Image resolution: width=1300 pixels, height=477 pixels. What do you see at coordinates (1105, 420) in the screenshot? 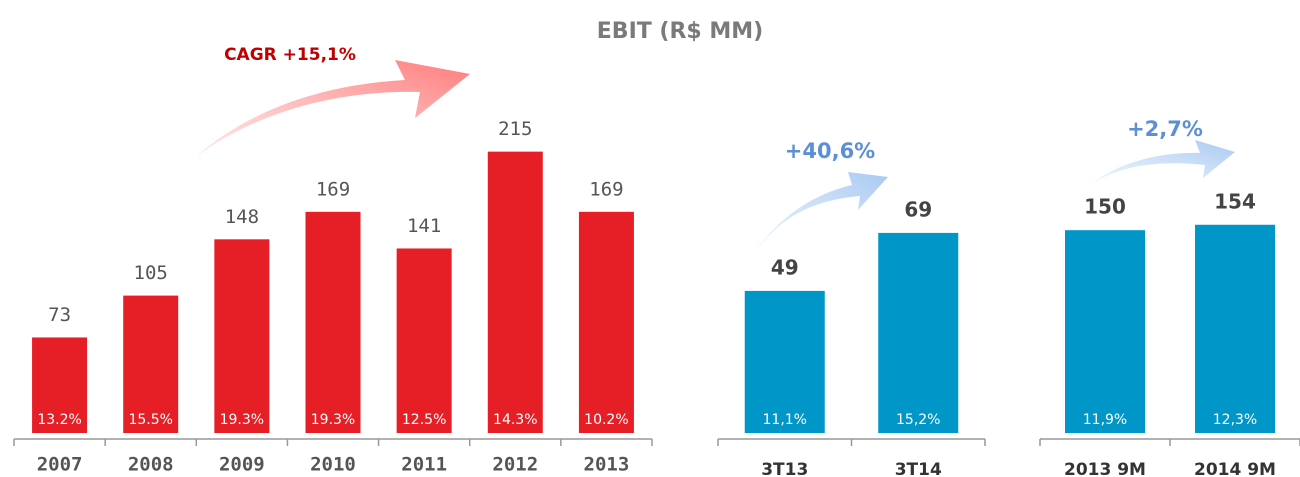
I see `margin-label: 11,9%` at bounding box center [1105, 420].